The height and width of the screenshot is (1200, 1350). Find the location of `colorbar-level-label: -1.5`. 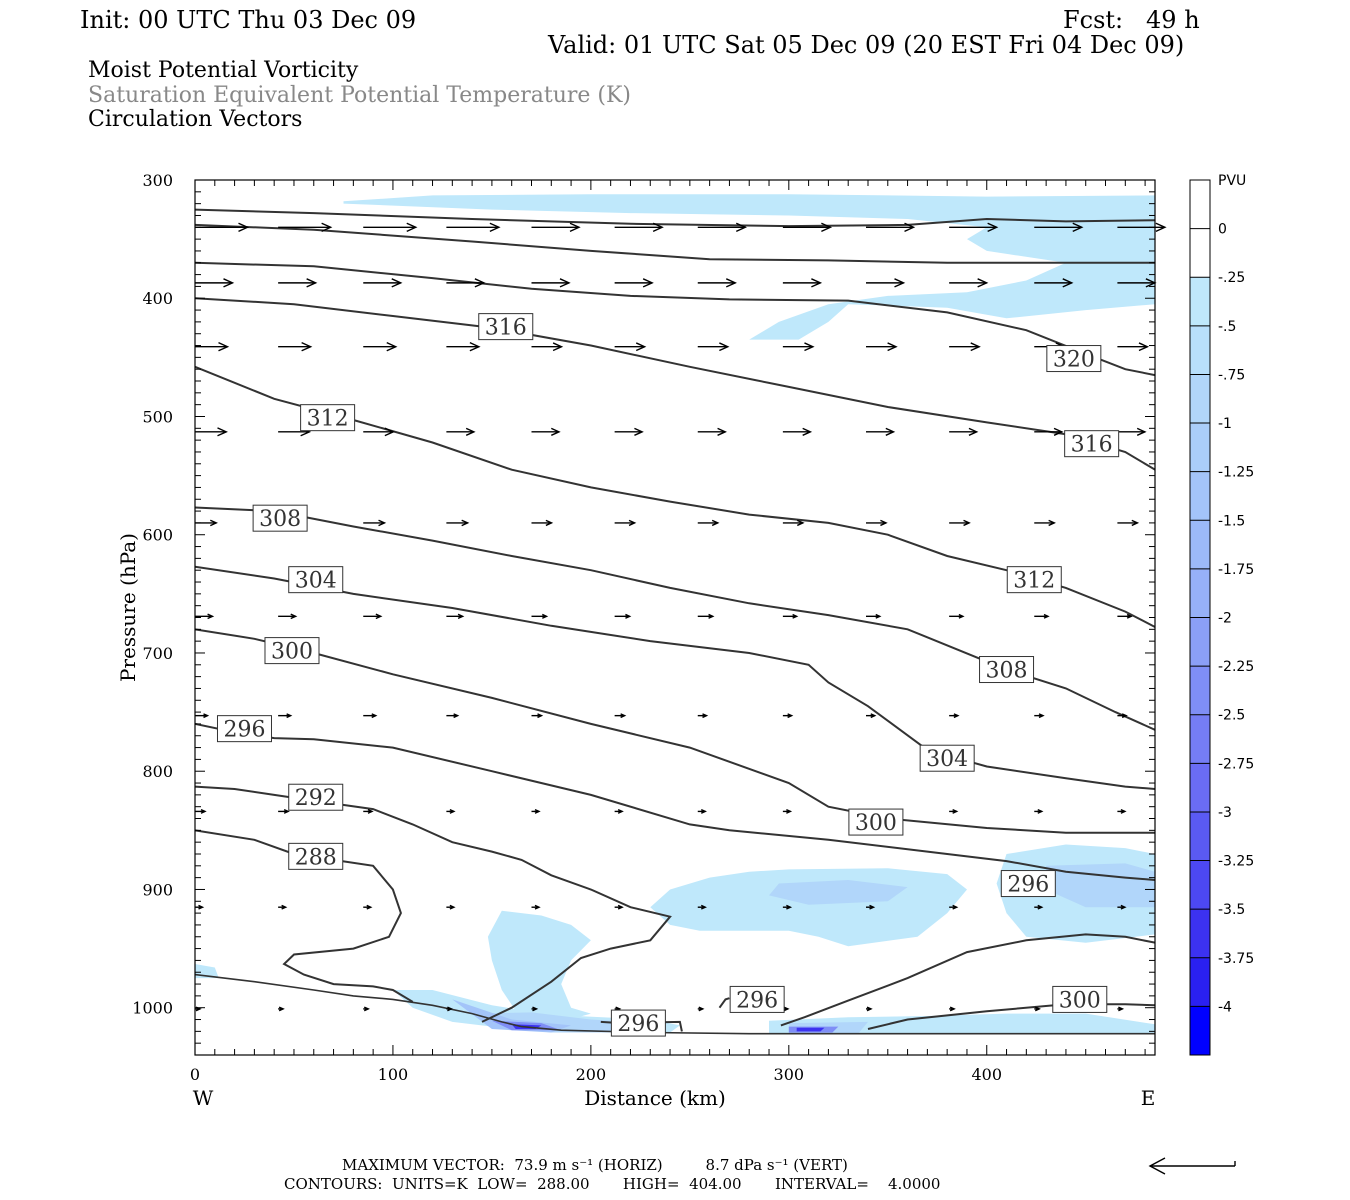

colorbar-level-label: -1.5 is located at coordinates (1231, 521).